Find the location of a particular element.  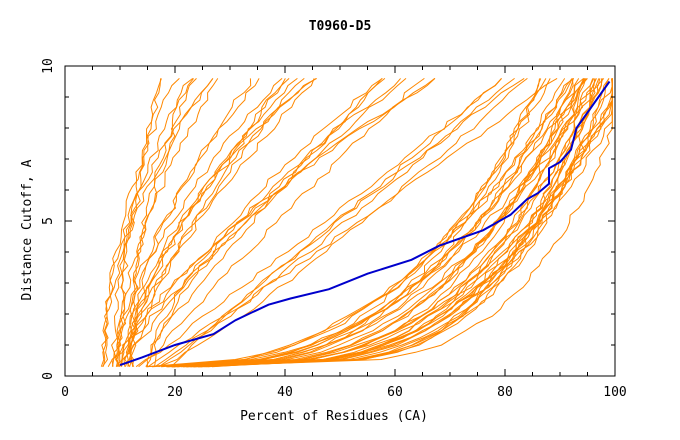

x-tick-label: 80 is located at coordinates (505, 392).